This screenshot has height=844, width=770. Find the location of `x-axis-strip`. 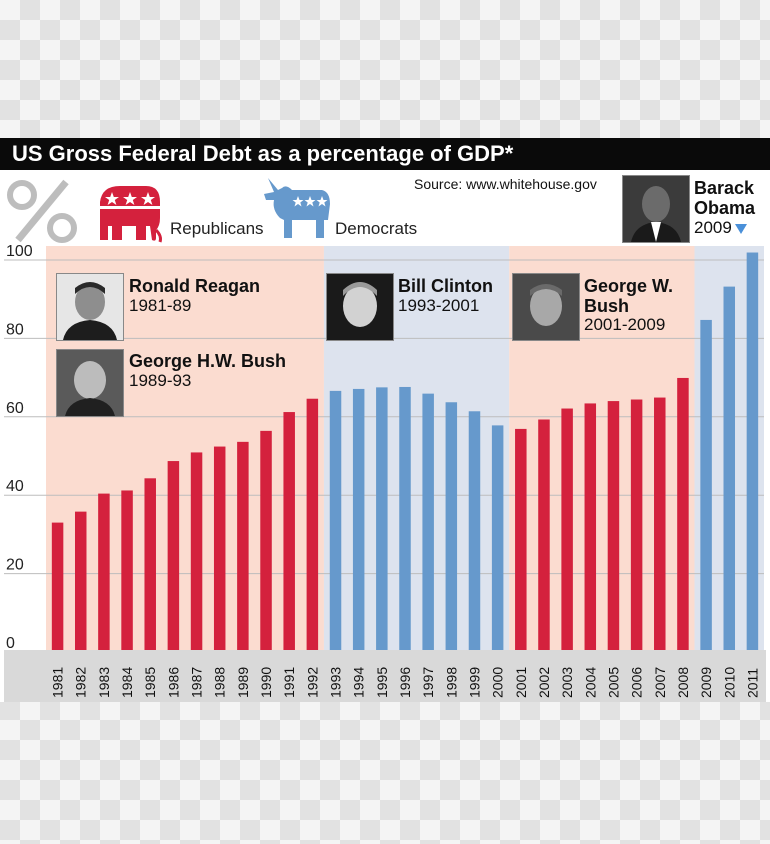

x-axis-strip is located at coordinates (385, 676).